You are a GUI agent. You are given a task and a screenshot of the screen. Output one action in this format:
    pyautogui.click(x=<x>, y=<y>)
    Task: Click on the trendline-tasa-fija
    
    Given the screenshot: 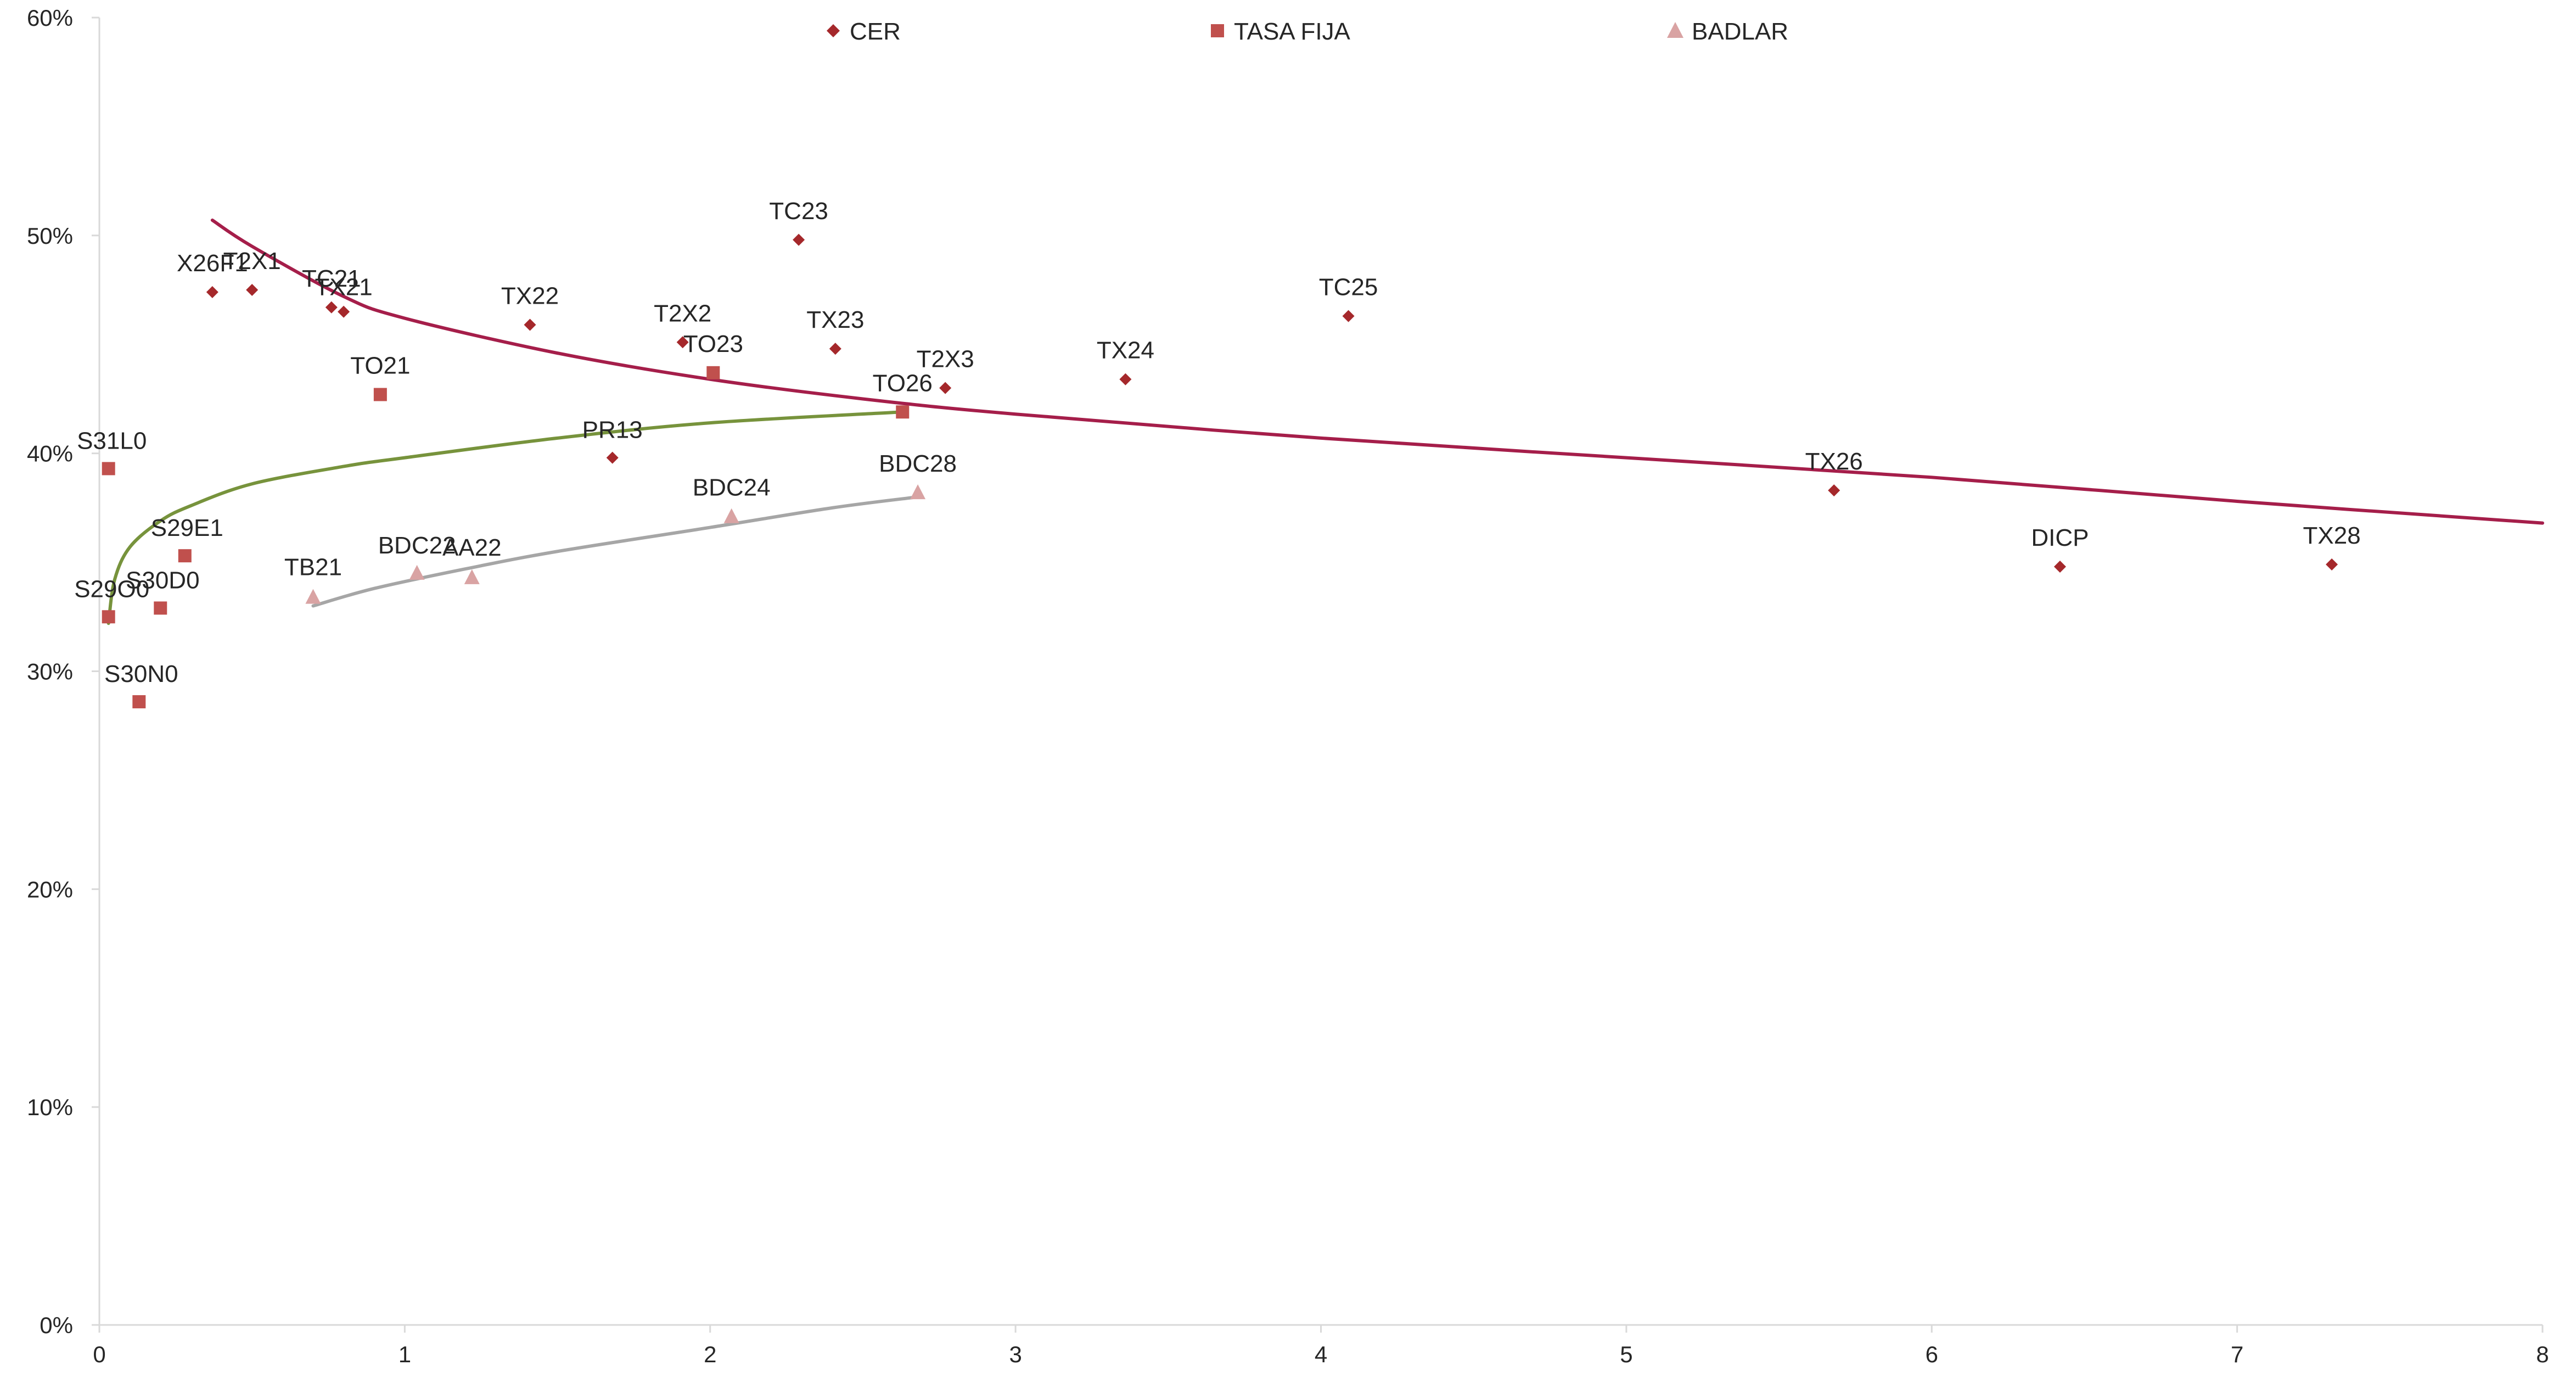 What is the action you would take?
    pyautogui.click(x=505, y=517)
    